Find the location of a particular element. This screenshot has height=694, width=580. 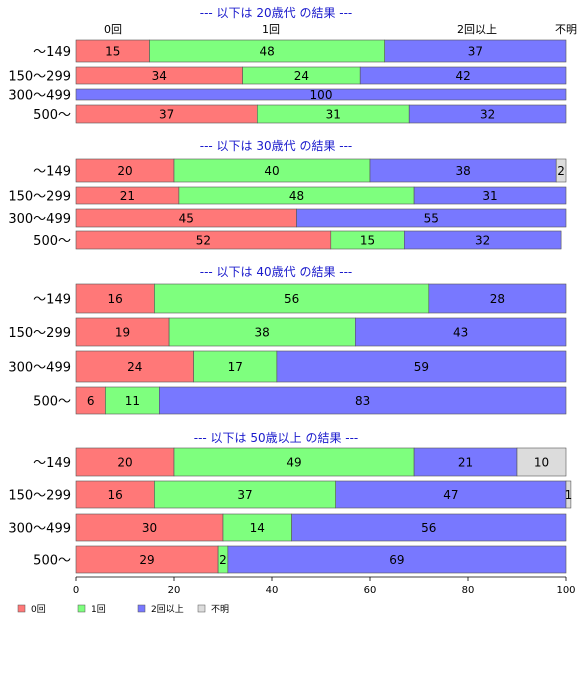

row-label-0-1: 150～299 is located at coordinates (39, 77).